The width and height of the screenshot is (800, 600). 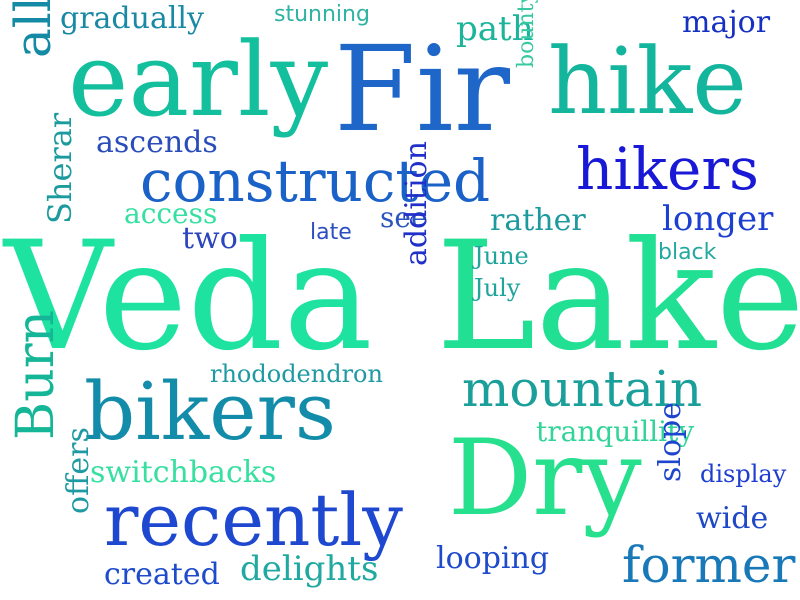 What do you see at coordinates (687, 252) in the screenshot?
I see `word-black: black` at bounding box center [687, 252].